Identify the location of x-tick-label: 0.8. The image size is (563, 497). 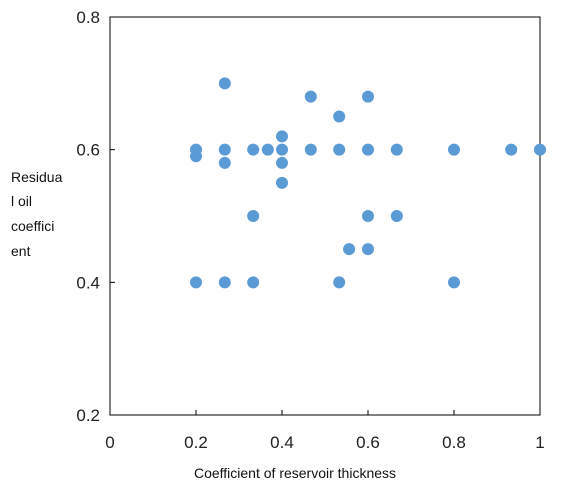
(454, 442).